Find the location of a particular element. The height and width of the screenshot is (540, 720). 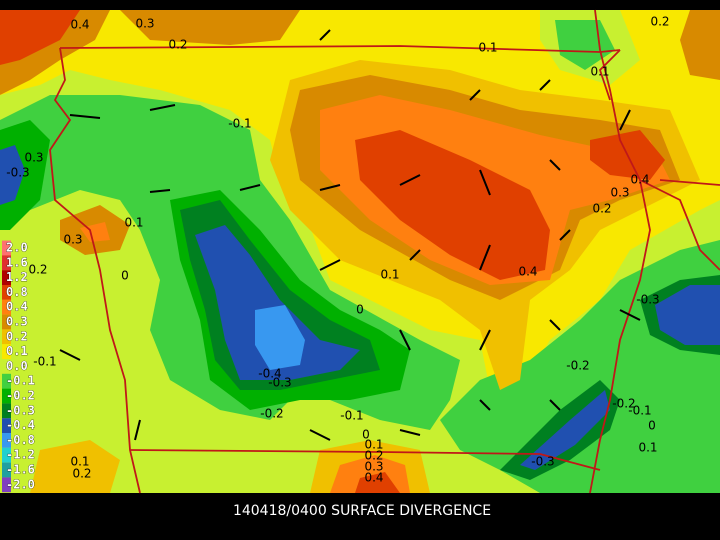

legend-label: -1.2 is located at coordinates (20, 455).